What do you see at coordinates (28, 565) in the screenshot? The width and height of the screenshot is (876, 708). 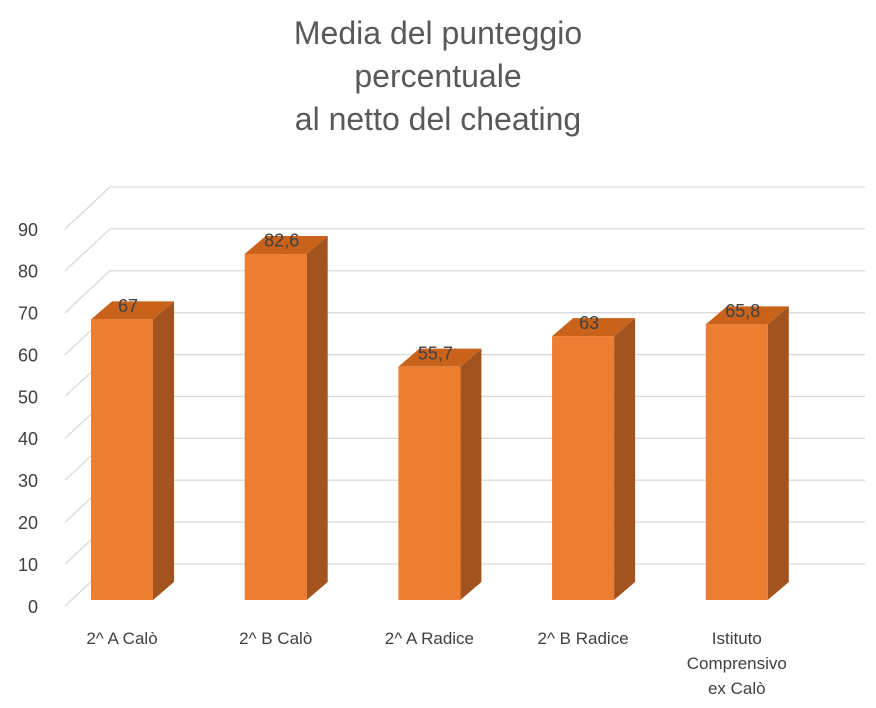 I see `y-tick-label: 10` at bounding box center [28, 565].